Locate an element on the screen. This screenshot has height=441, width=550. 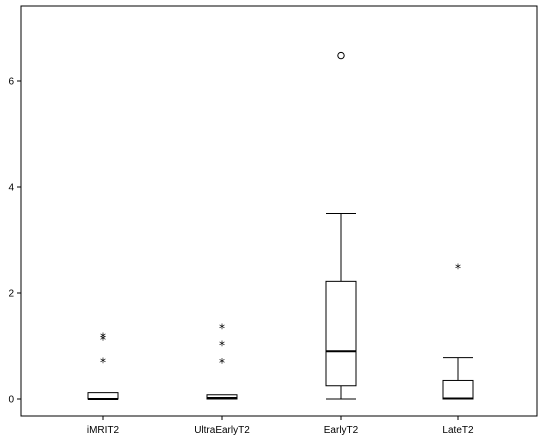
box-imrit2: *** is located at coordinates (103, 365).